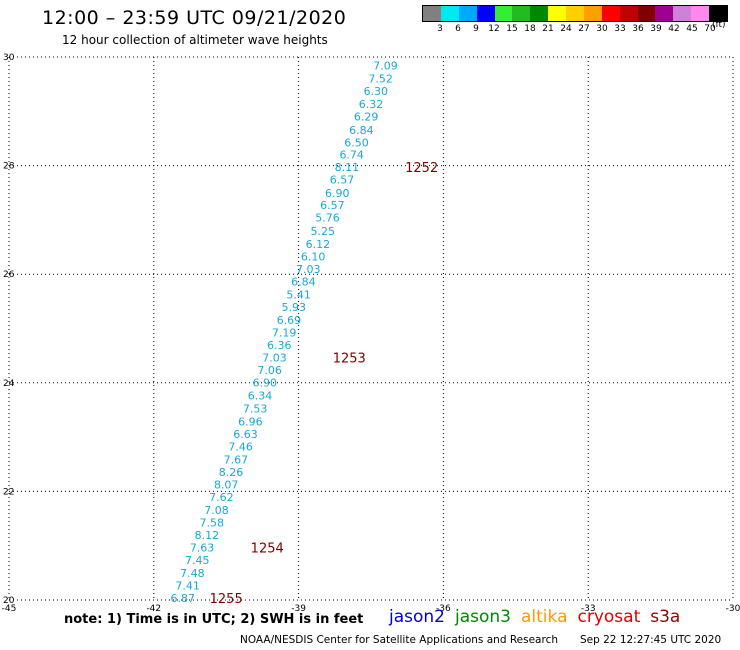  Describe the element at coordinates (327, 218) in the screenshot. I see `wave-height-value: 5.76` at that location.